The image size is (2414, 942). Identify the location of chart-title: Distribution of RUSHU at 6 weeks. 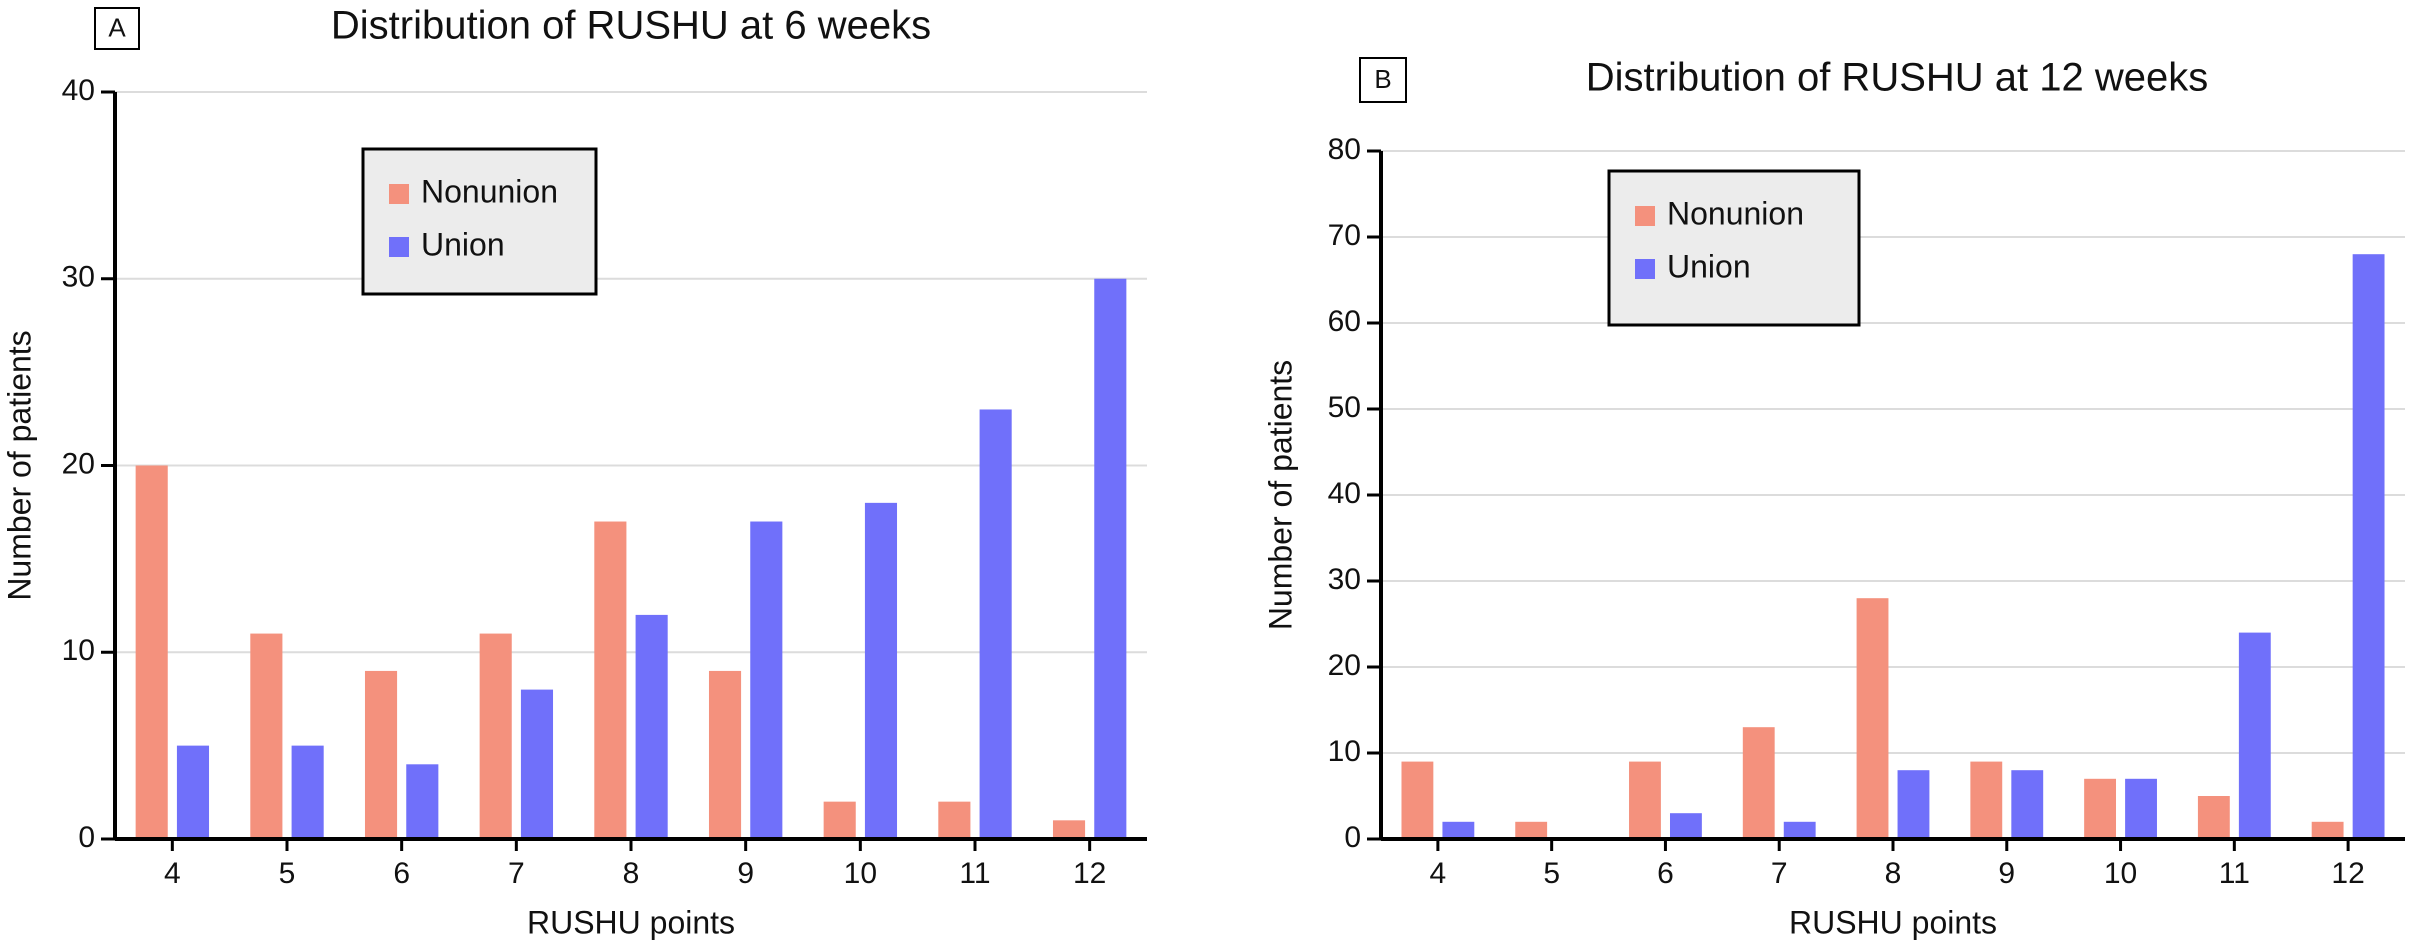
(631, 26).